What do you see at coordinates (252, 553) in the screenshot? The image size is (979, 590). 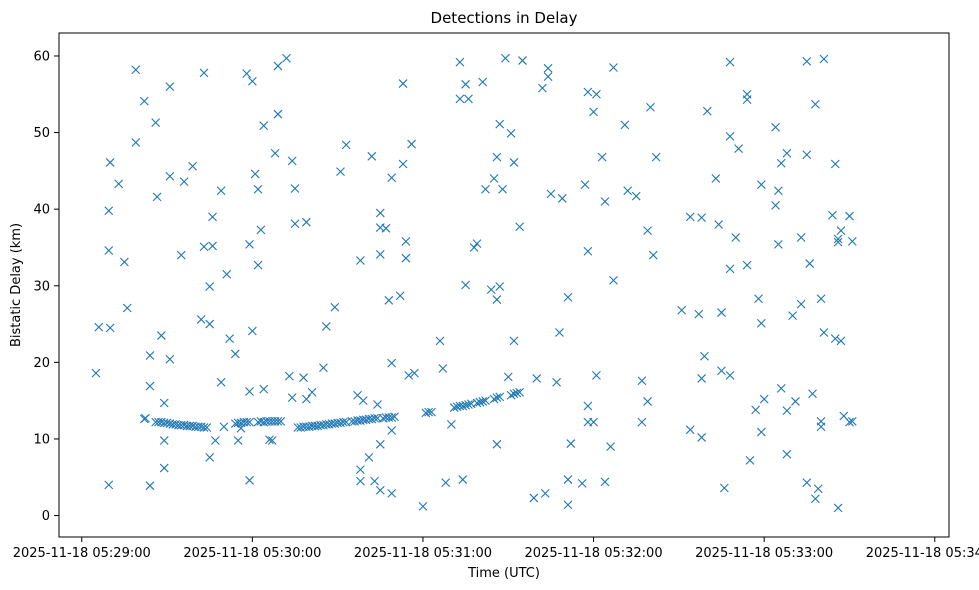 I see `x-tick-label: 2025-11-18 05:30:00` at bounding box center [252, 553].